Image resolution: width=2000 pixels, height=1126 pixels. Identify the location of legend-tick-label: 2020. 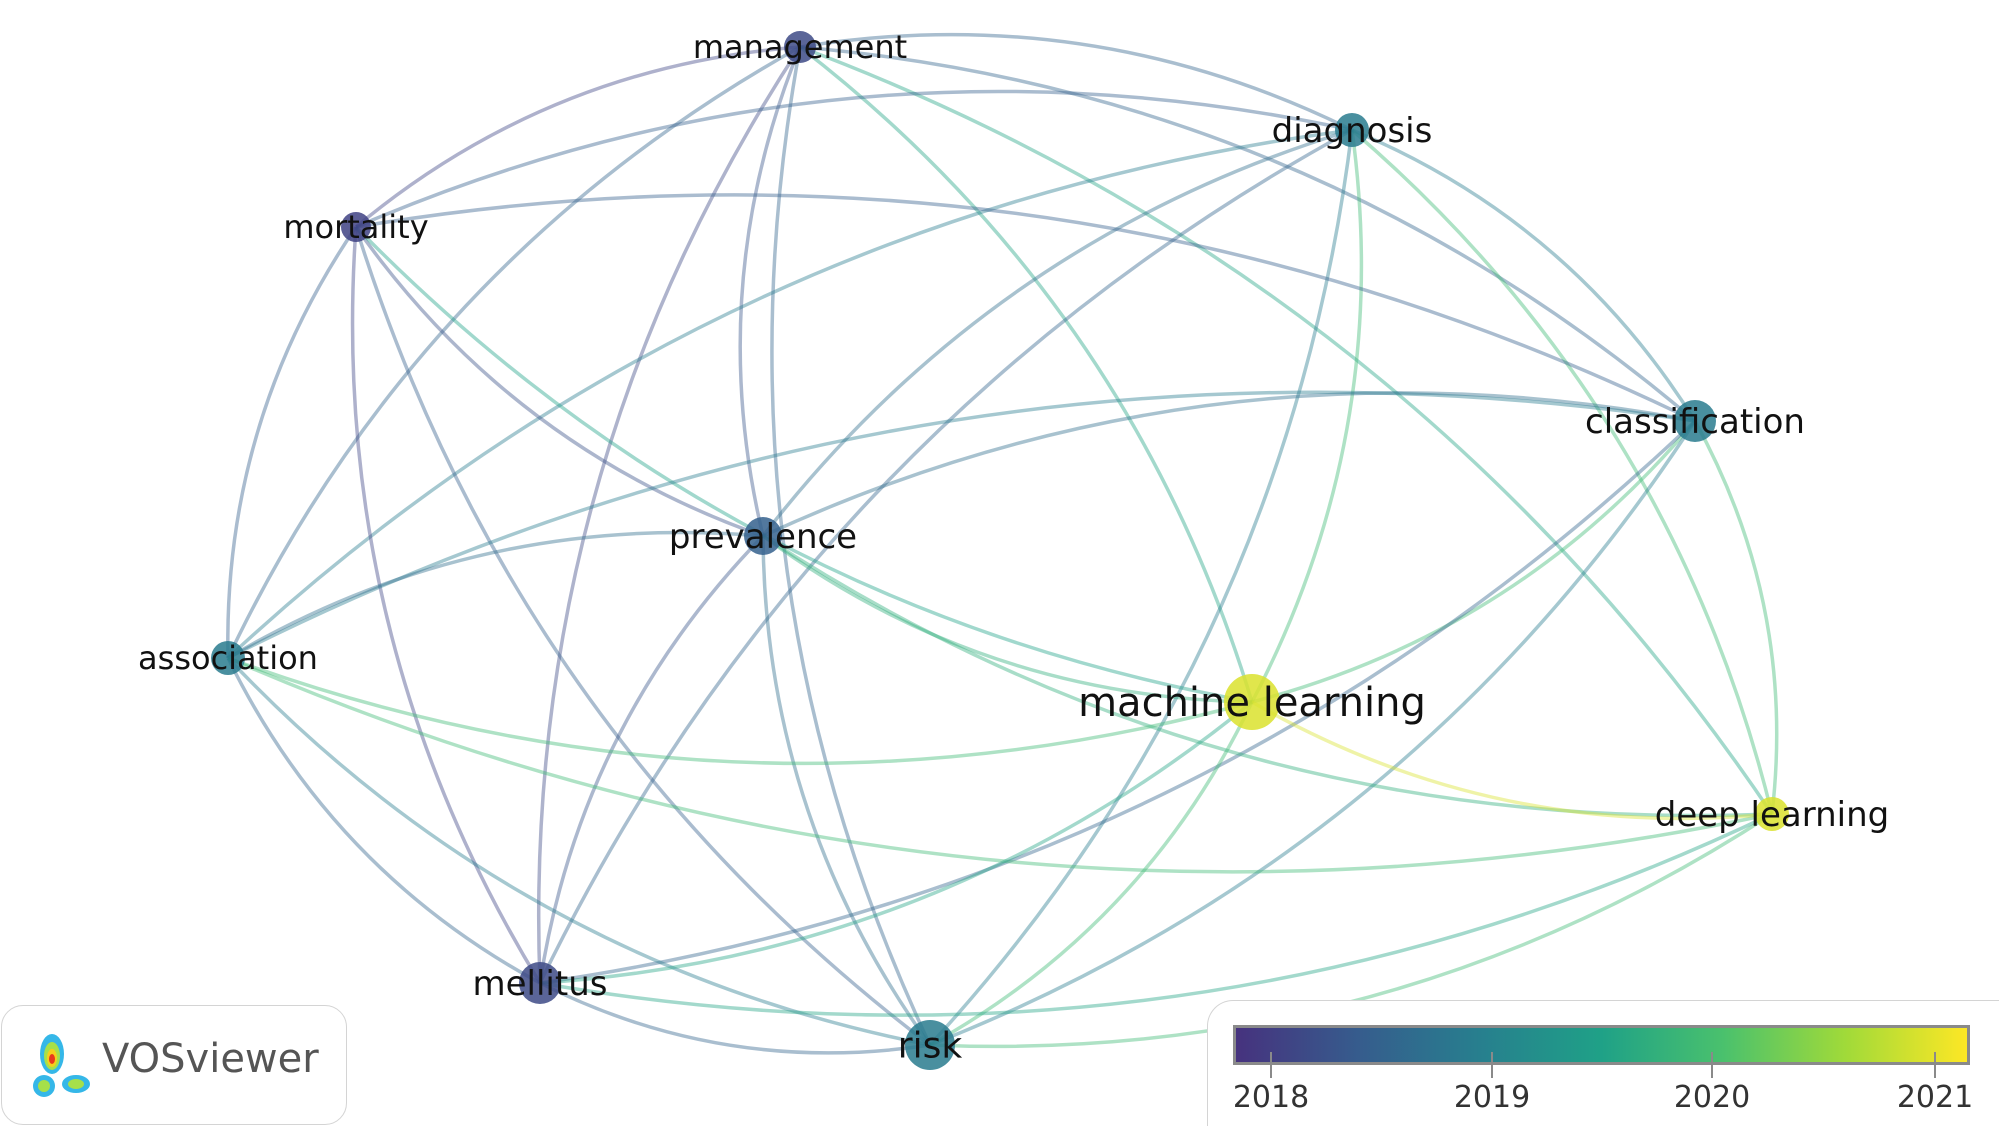
(1712, 1097).